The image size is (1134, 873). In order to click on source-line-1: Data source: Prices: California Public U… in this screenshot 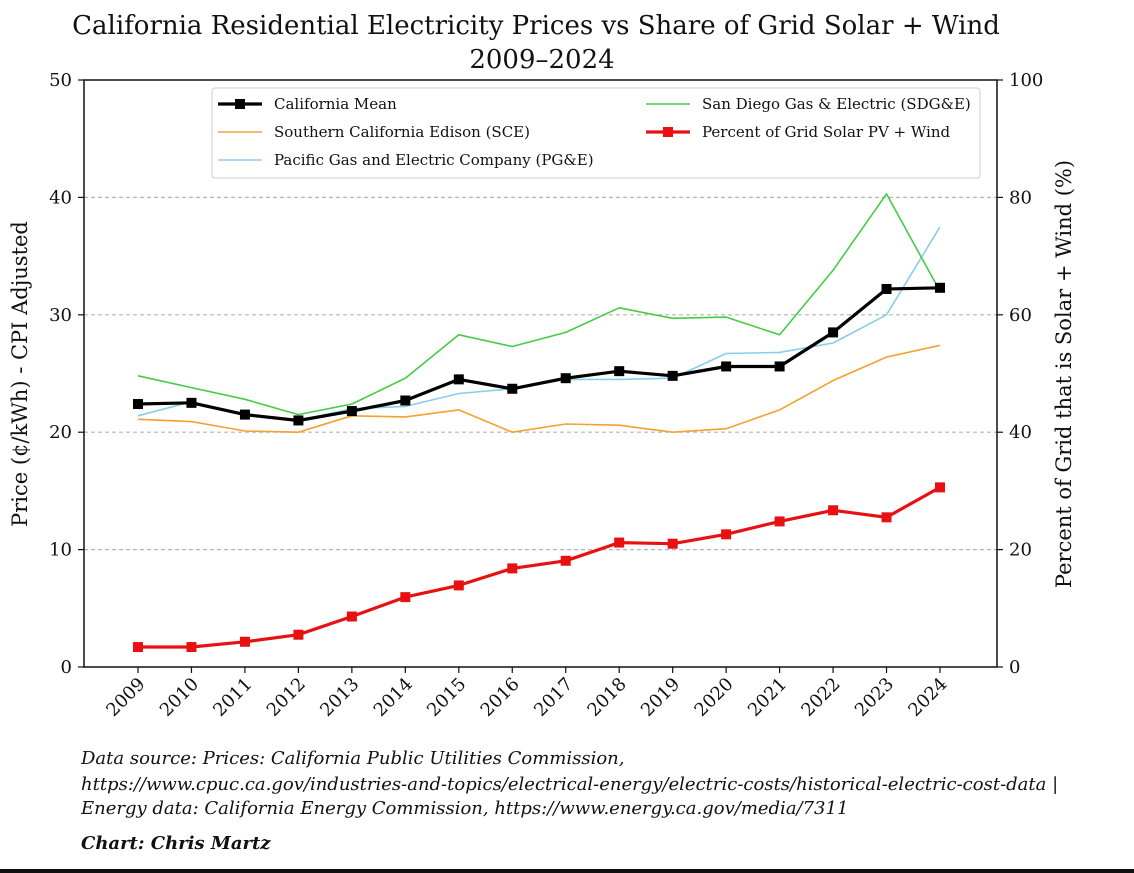, I will do `click(353, 758)`.